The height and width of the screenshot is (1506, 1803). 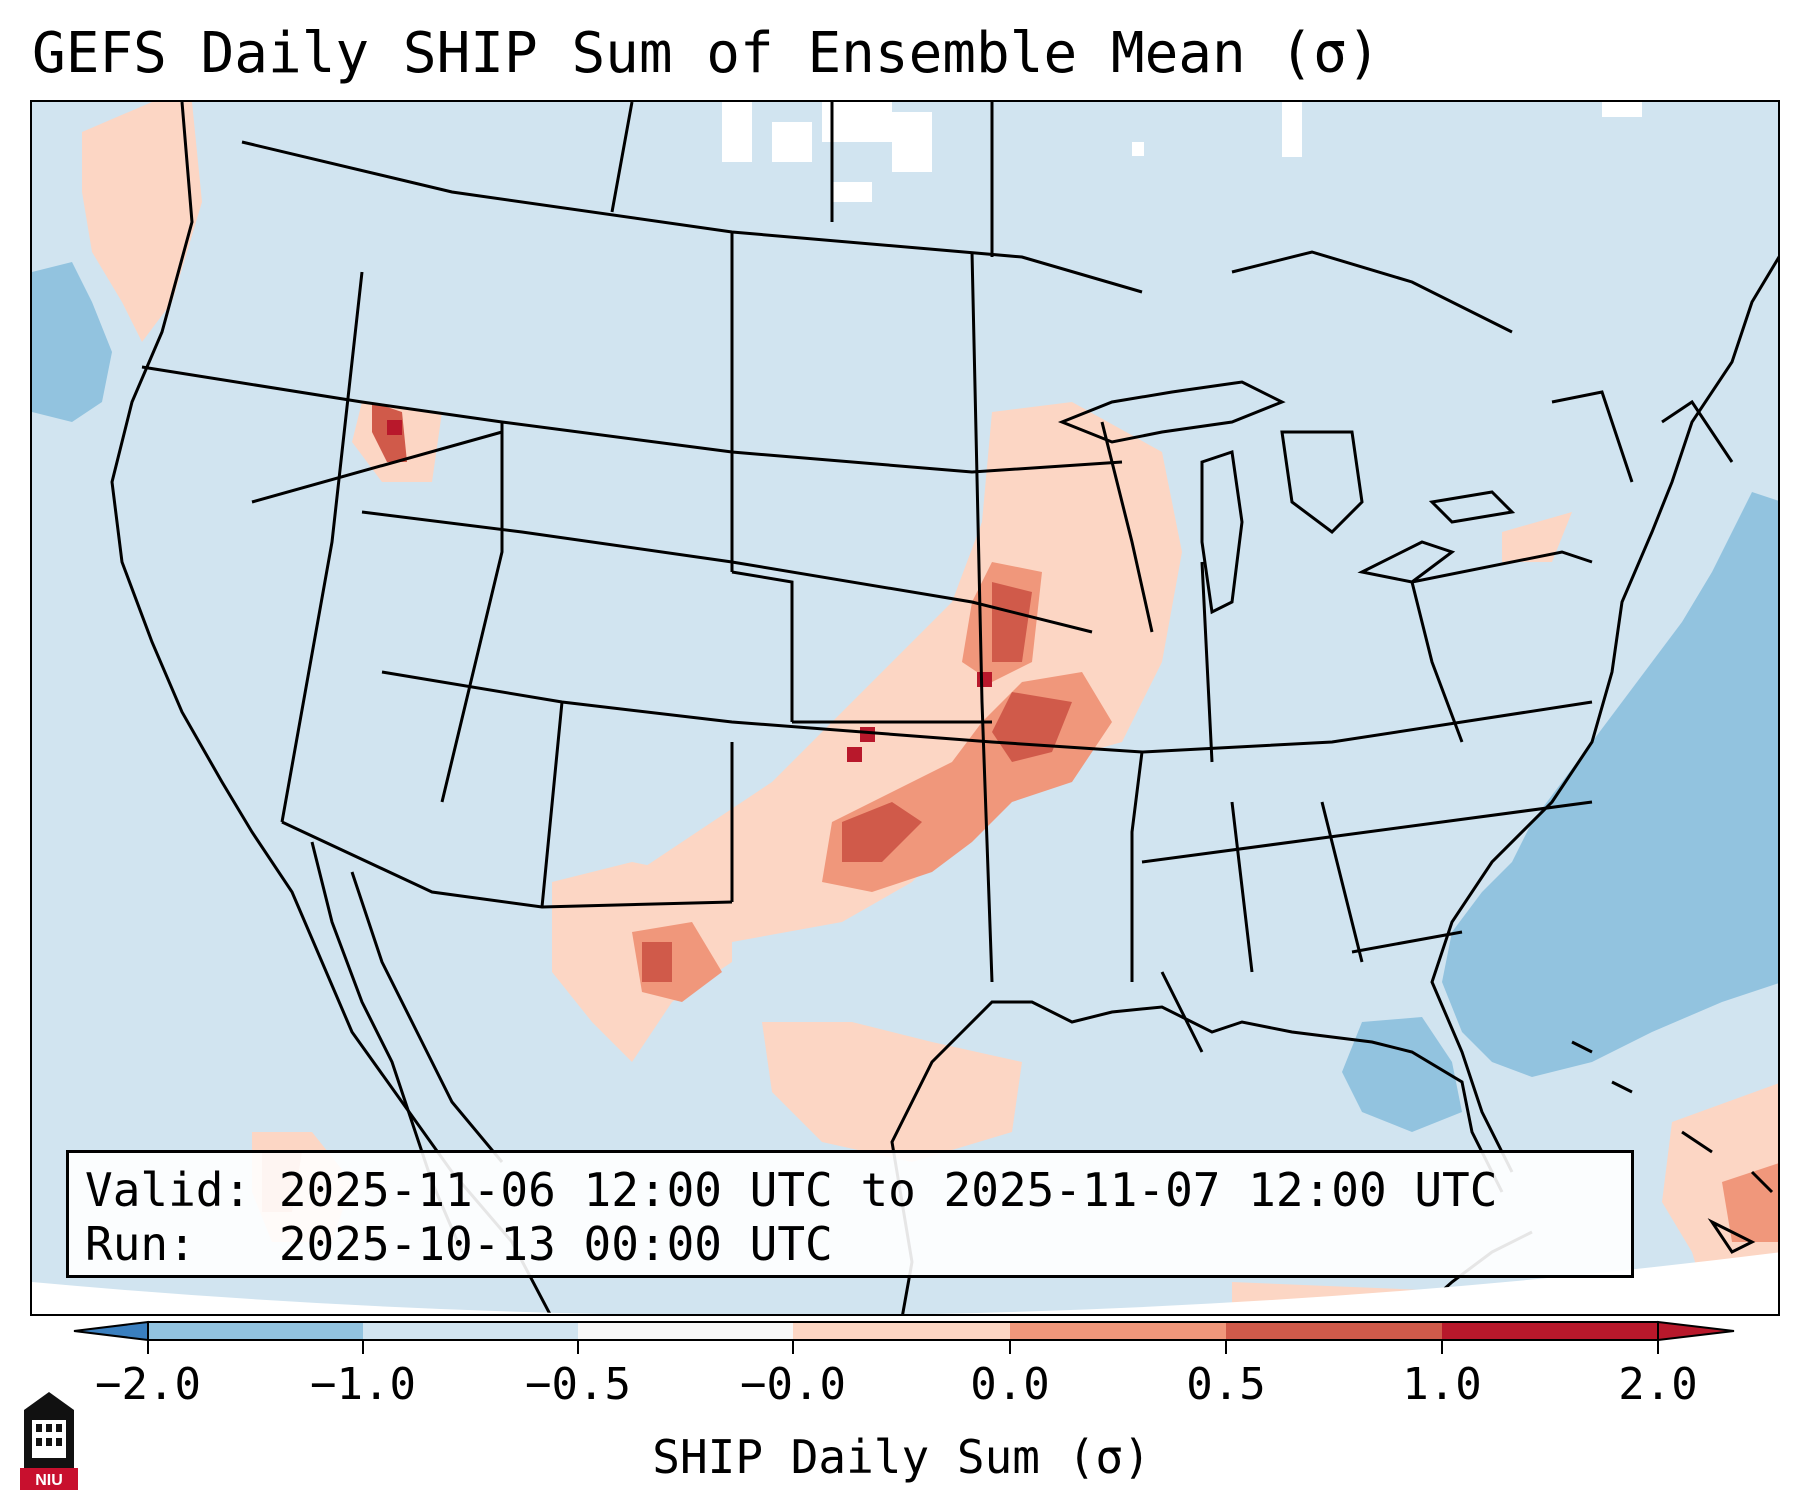 I want to click on colorbar-tick-label: −0.5, so click(x=578, y=1384).